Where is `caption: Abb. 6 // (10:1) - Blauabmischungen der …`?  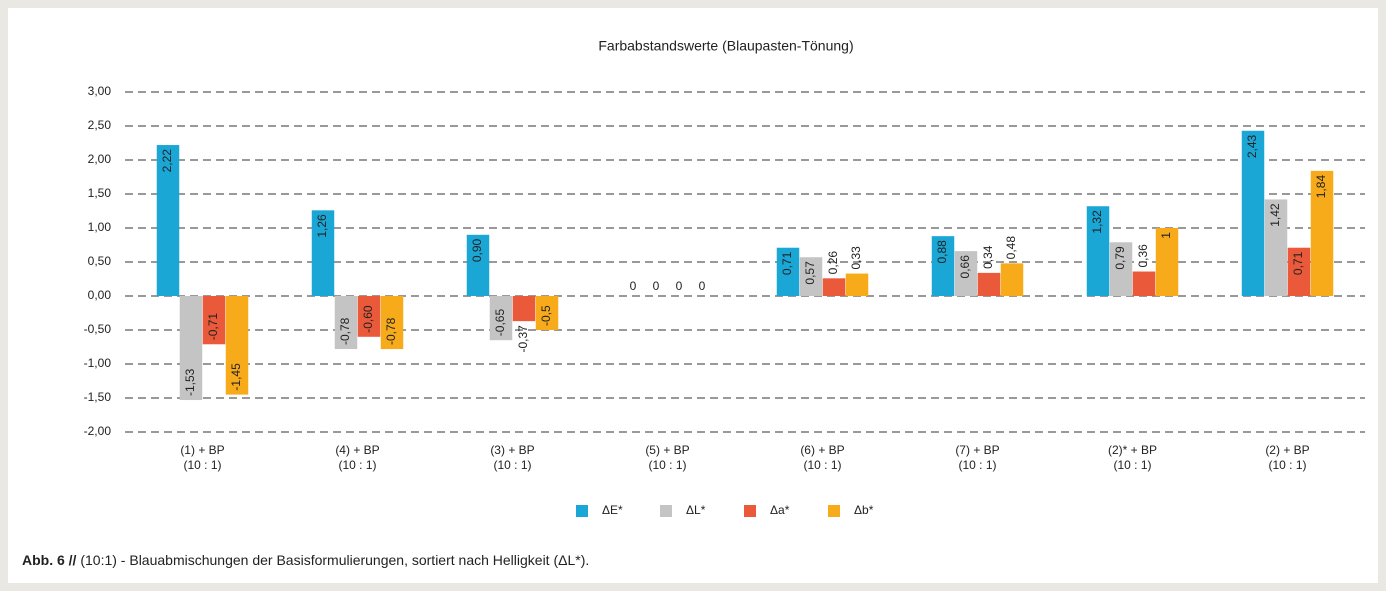 caption: Abb. 6 // (10:1) - Blauabmischungen der … is located at coordinates (305, 560).